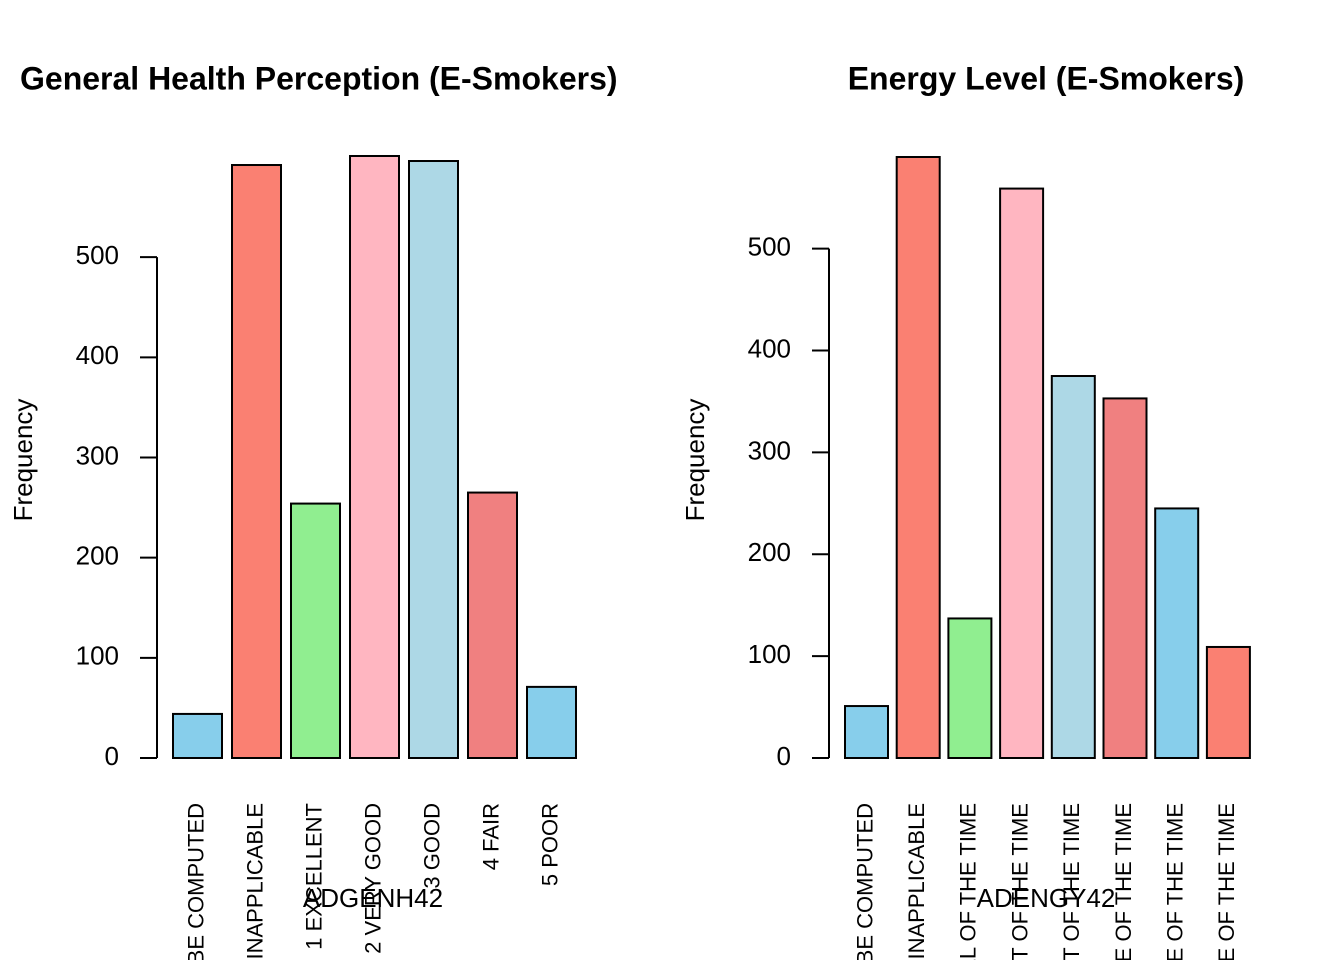  What do you see at coordinates (319, 78) in the screenshot?
I see `chart-title: General Health Perception (E-Smokers)` at bounding box center [319, 78].